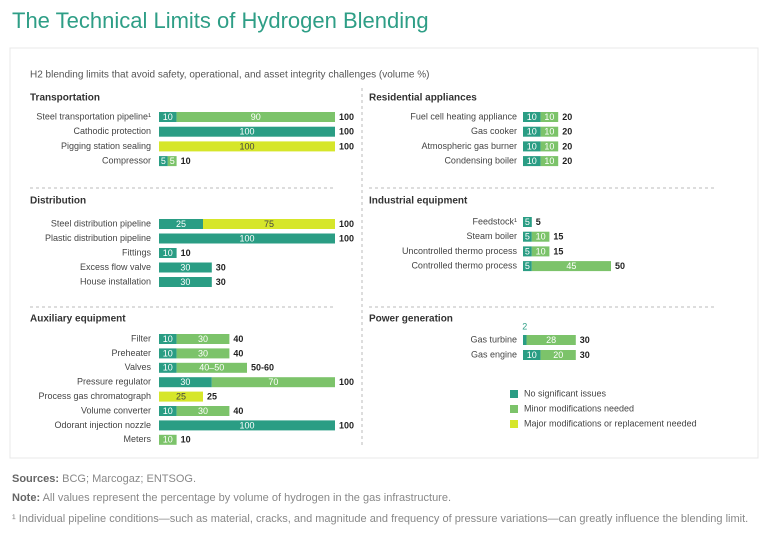 The width and height of the screenshot is (768, 555). I want to click on category-label: Fittings, so click(137, 252).